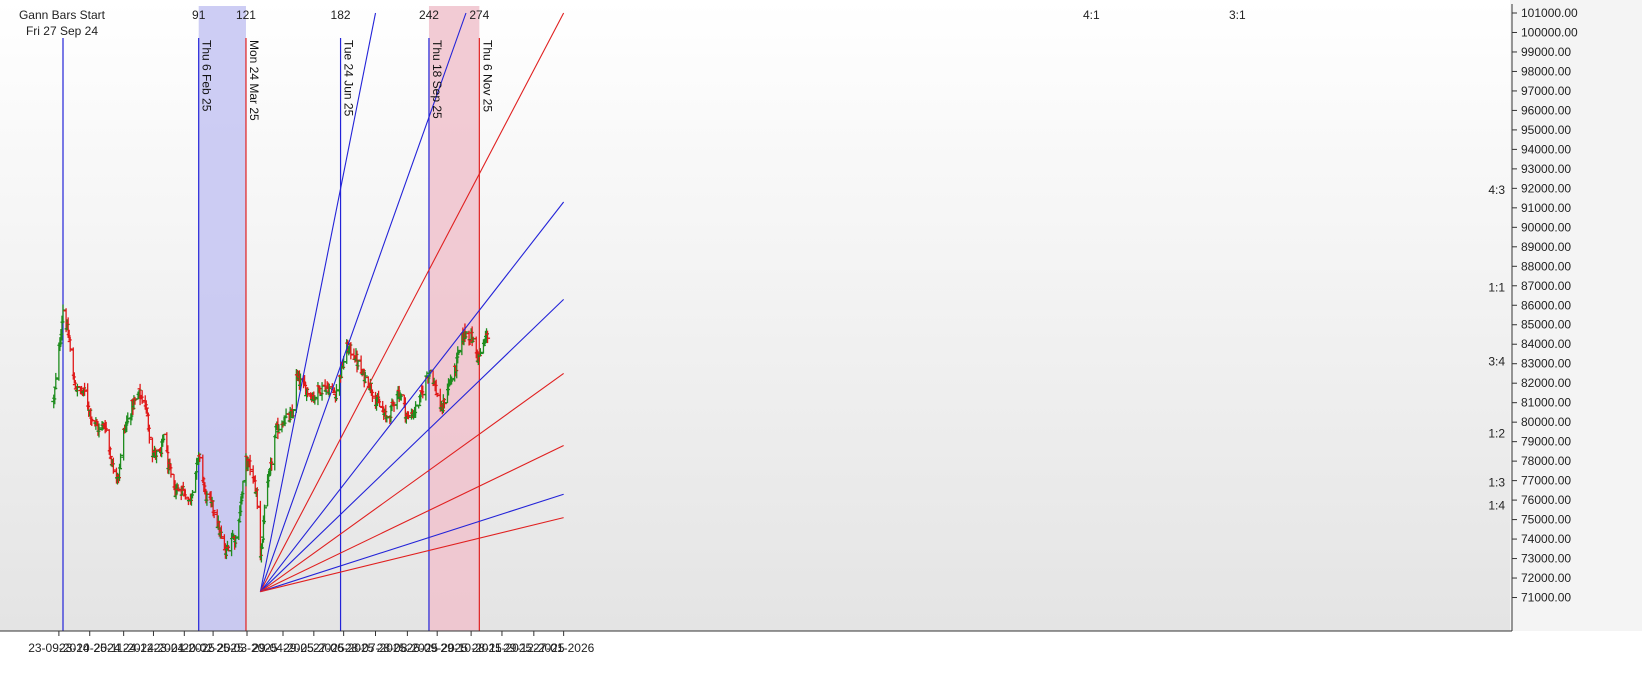  Describe the element at coordinates (1546, 500) in the screenshot. I see `y-tick-label: 76000.00` at that location.